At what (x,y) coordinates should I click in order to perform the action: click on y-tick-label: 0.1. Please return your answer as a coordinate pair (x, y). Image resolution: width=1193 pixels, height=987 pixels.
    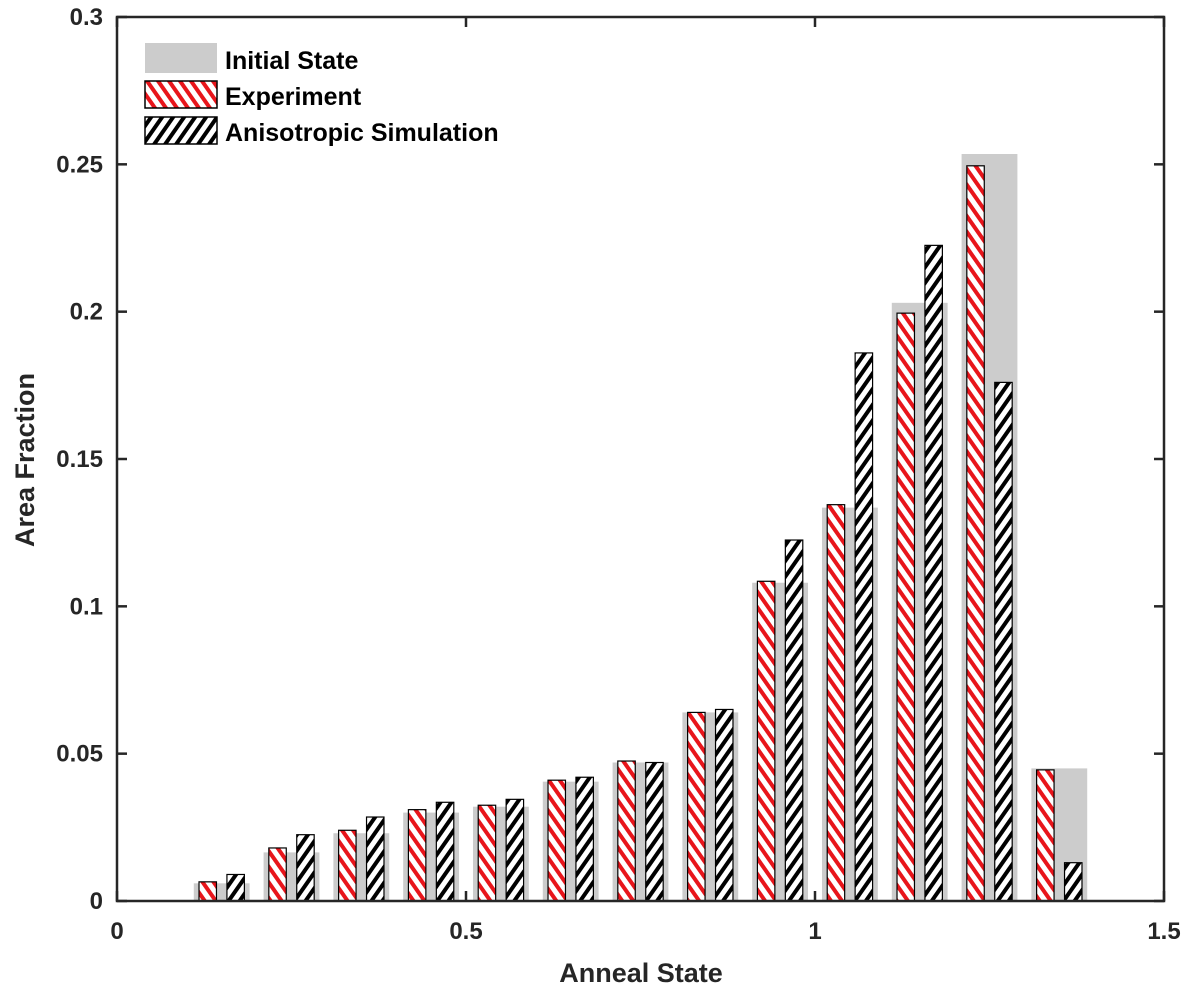
    Looking at the image, I should click on (86, 606).